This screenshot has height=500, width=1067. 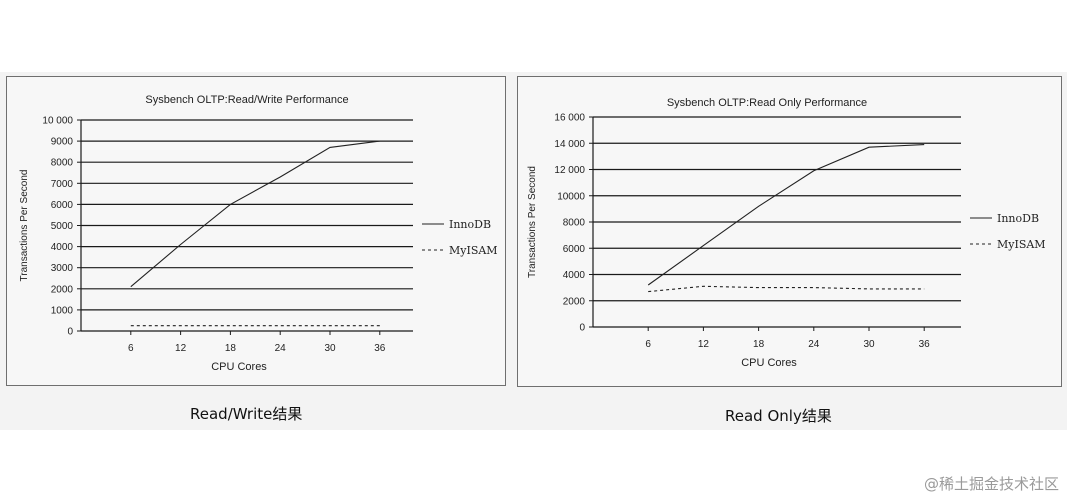 I want to click on y-tick-label: 16 000, so click(x=569, y=118).